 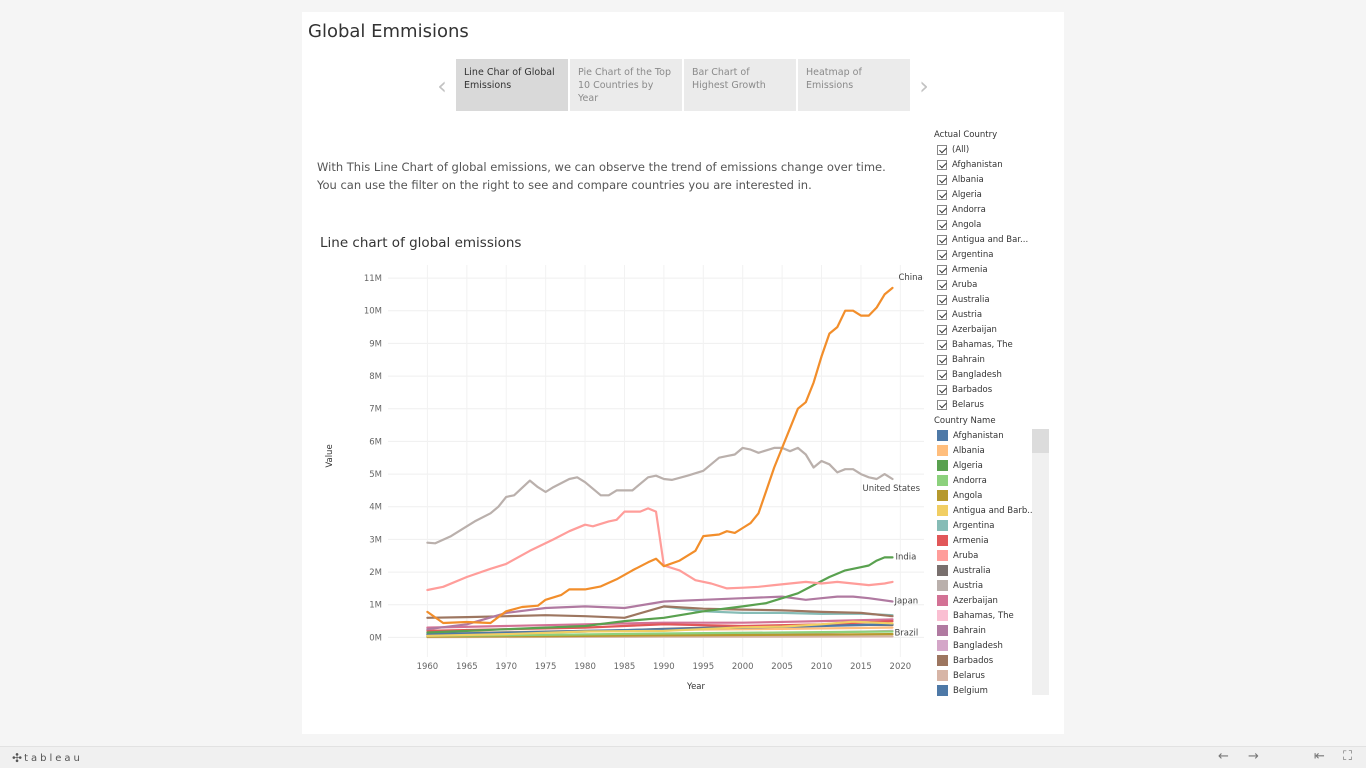 What do you see at coordinates (991, 435) in the screenshot?
I see `legend-item: Afghanistan` at bounding box center [991, 435].